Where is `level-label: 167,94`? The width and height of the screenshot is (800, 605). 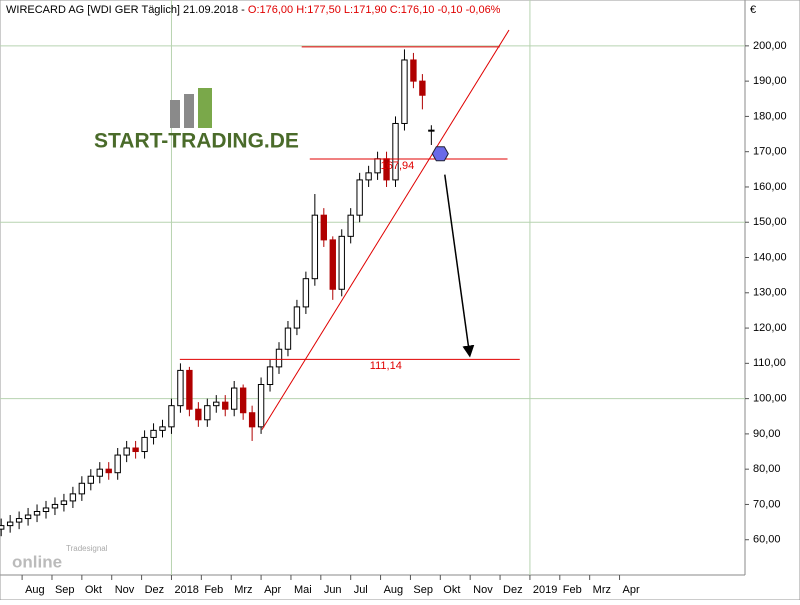
level-label: 167,94 is located at coordinates (398, 166).